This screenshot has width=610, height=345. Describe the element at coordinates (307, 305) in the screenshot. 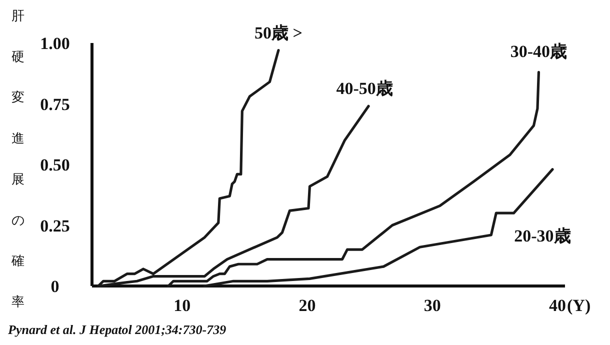

I see `x-tick-label: 20` at that location.